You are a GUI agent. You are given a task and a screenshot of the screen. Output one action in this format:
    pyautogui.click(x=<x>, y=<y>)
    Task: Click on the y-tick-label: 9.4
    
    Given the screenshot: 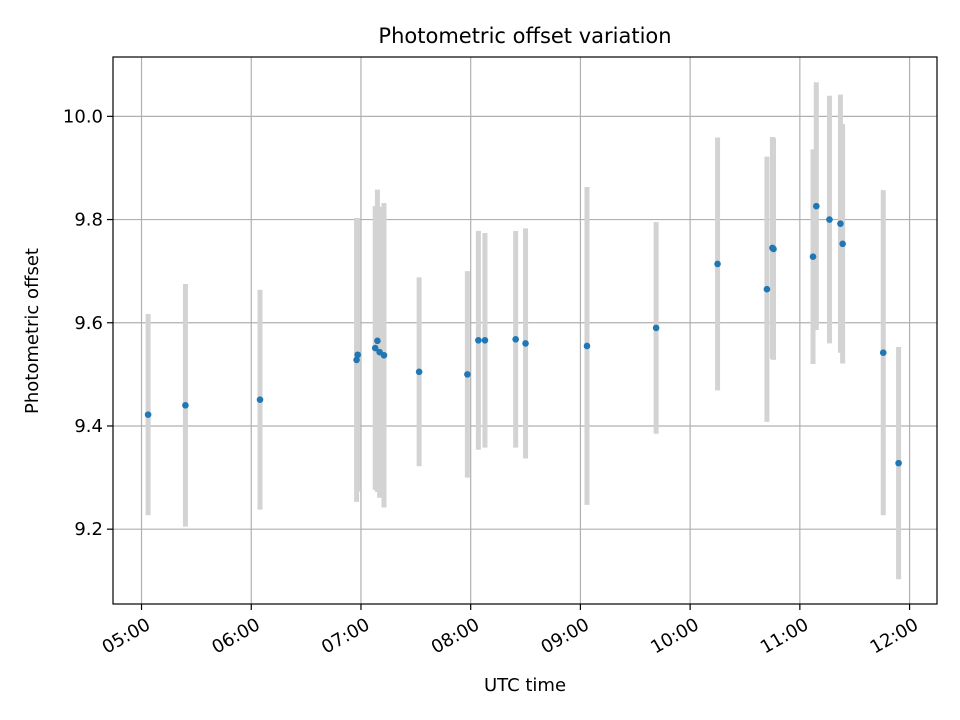 What is the action you would take?
    pyautogui.click(x=88, y=426)
    